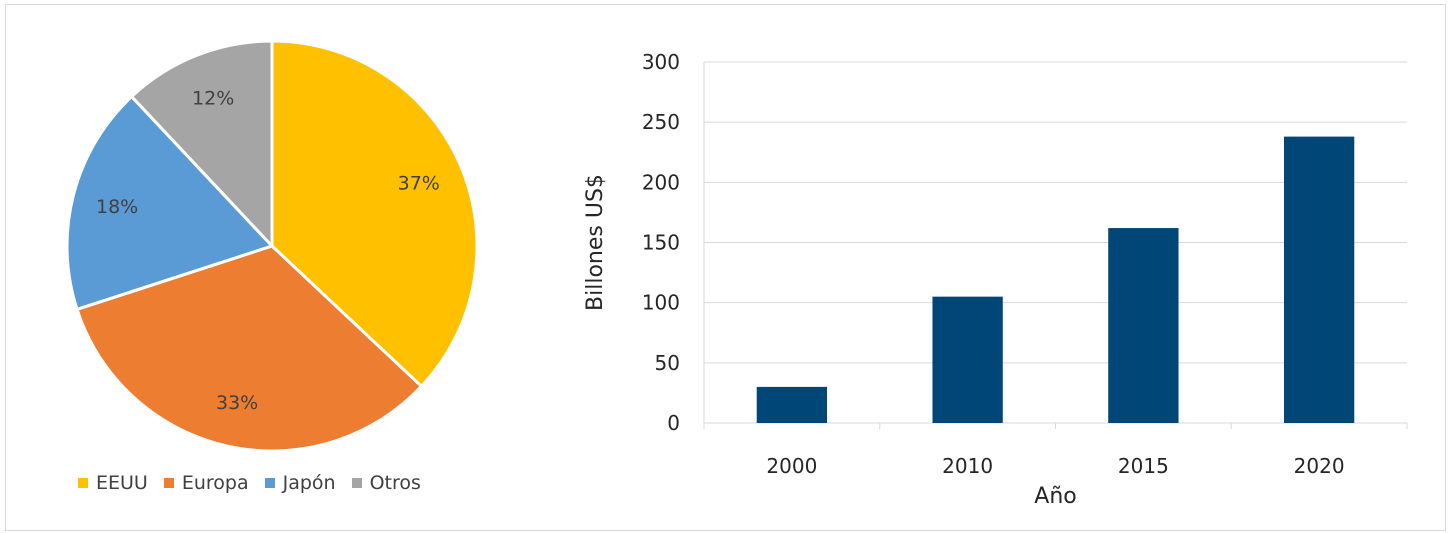 This screenshot has height=533, width=1451. Describe the element at coordinates (661, 122) in the screenshot. I see `y-tick-label-250: 250` at that location.